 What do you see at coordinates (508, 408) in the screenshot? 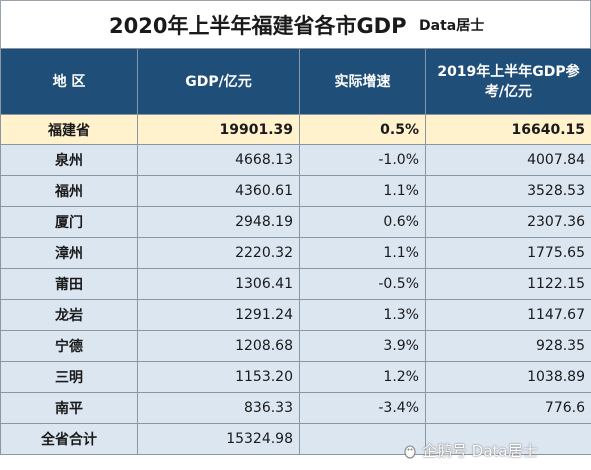
I see `cell-ref2019: 776.6` at bounding box center [508, 408].